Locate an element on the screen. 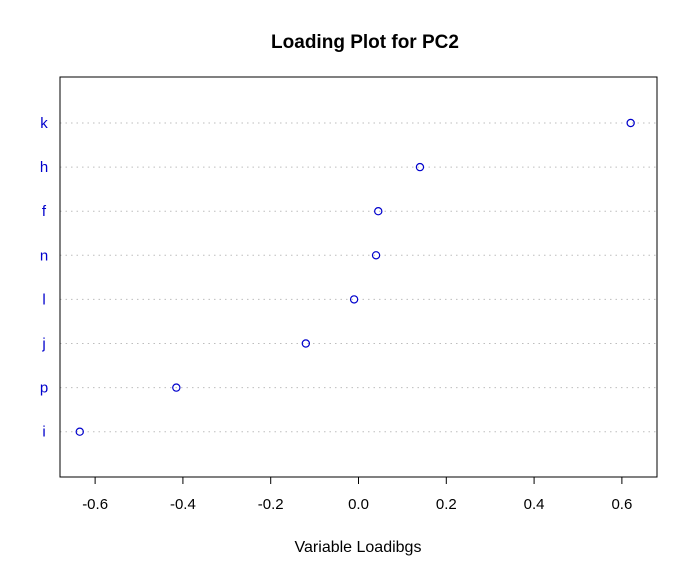  point-f is located at coordinates (378, 211).